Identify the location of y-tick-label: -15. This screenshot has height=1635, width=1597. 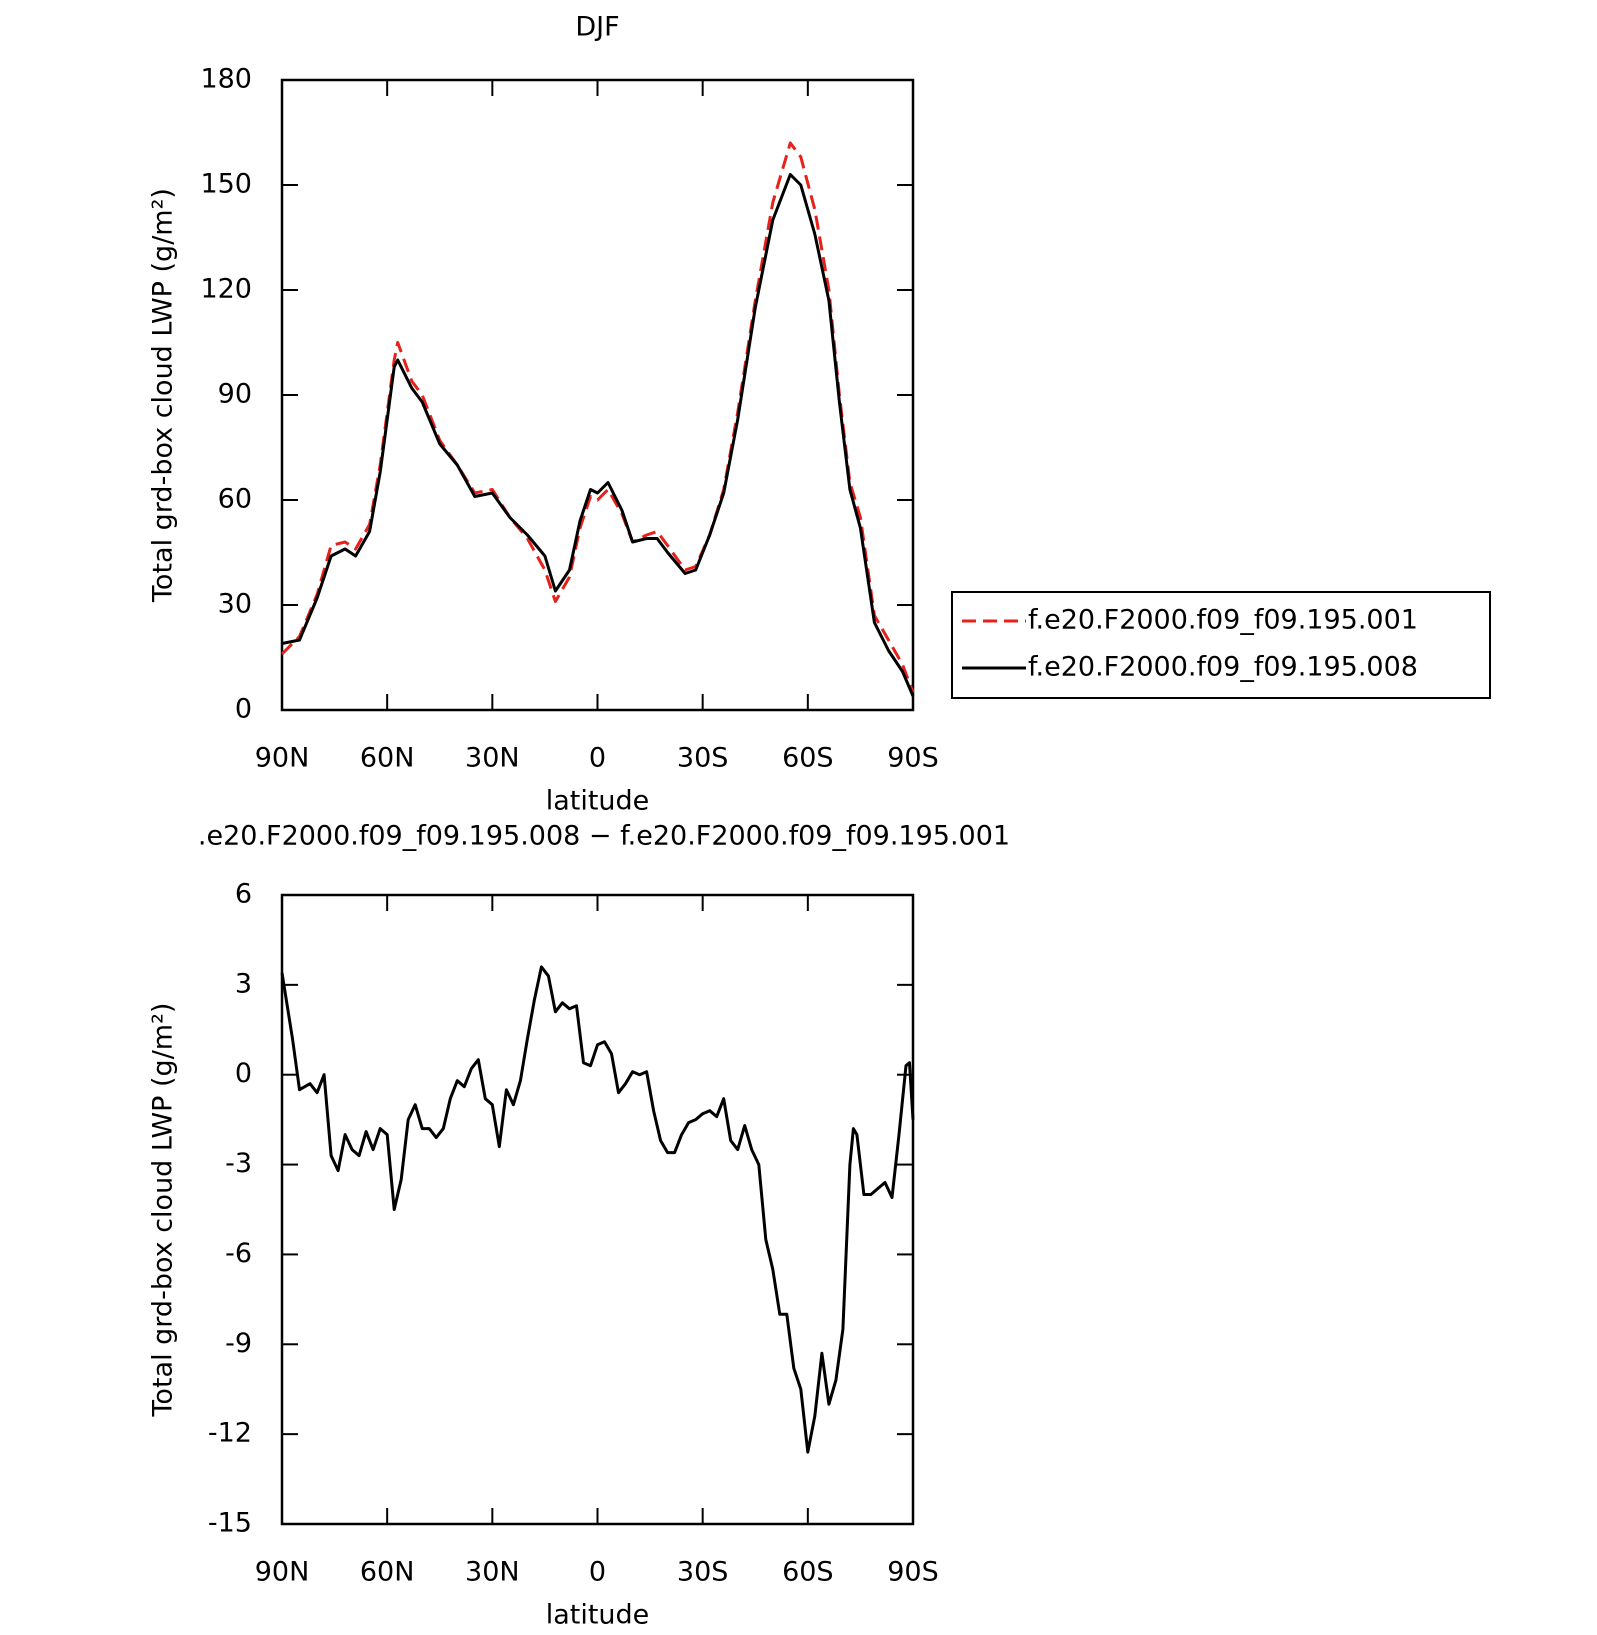
(230, 1523).